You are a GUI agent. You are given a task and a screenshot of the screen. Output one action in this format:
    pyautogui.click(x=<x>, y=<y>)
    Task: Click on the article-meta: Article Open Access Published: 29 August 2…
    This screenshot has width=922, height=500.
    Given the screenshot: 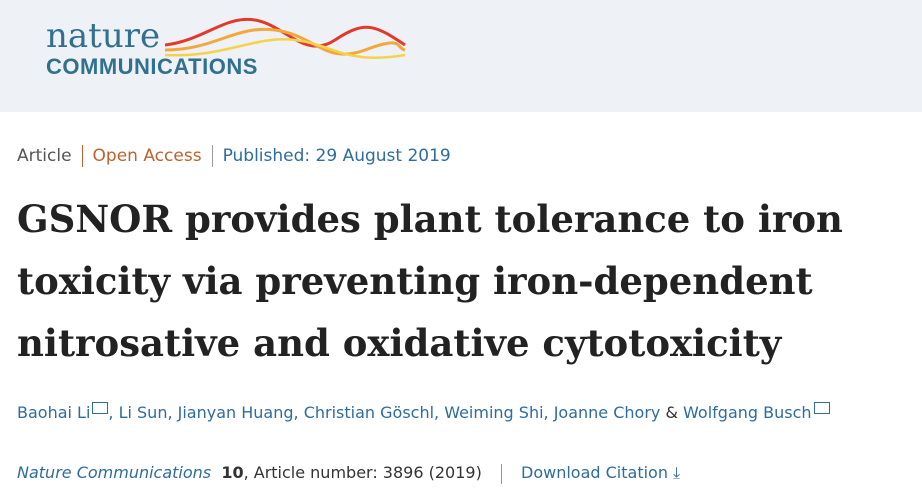 What is the action you would take?
    pyautogui.click(x=234, y=156)
    